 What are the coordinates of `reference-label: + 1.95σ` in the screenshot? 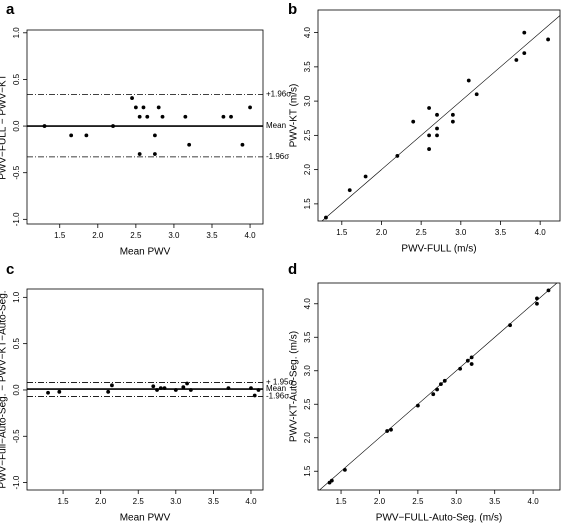 It's located at (279, 382).